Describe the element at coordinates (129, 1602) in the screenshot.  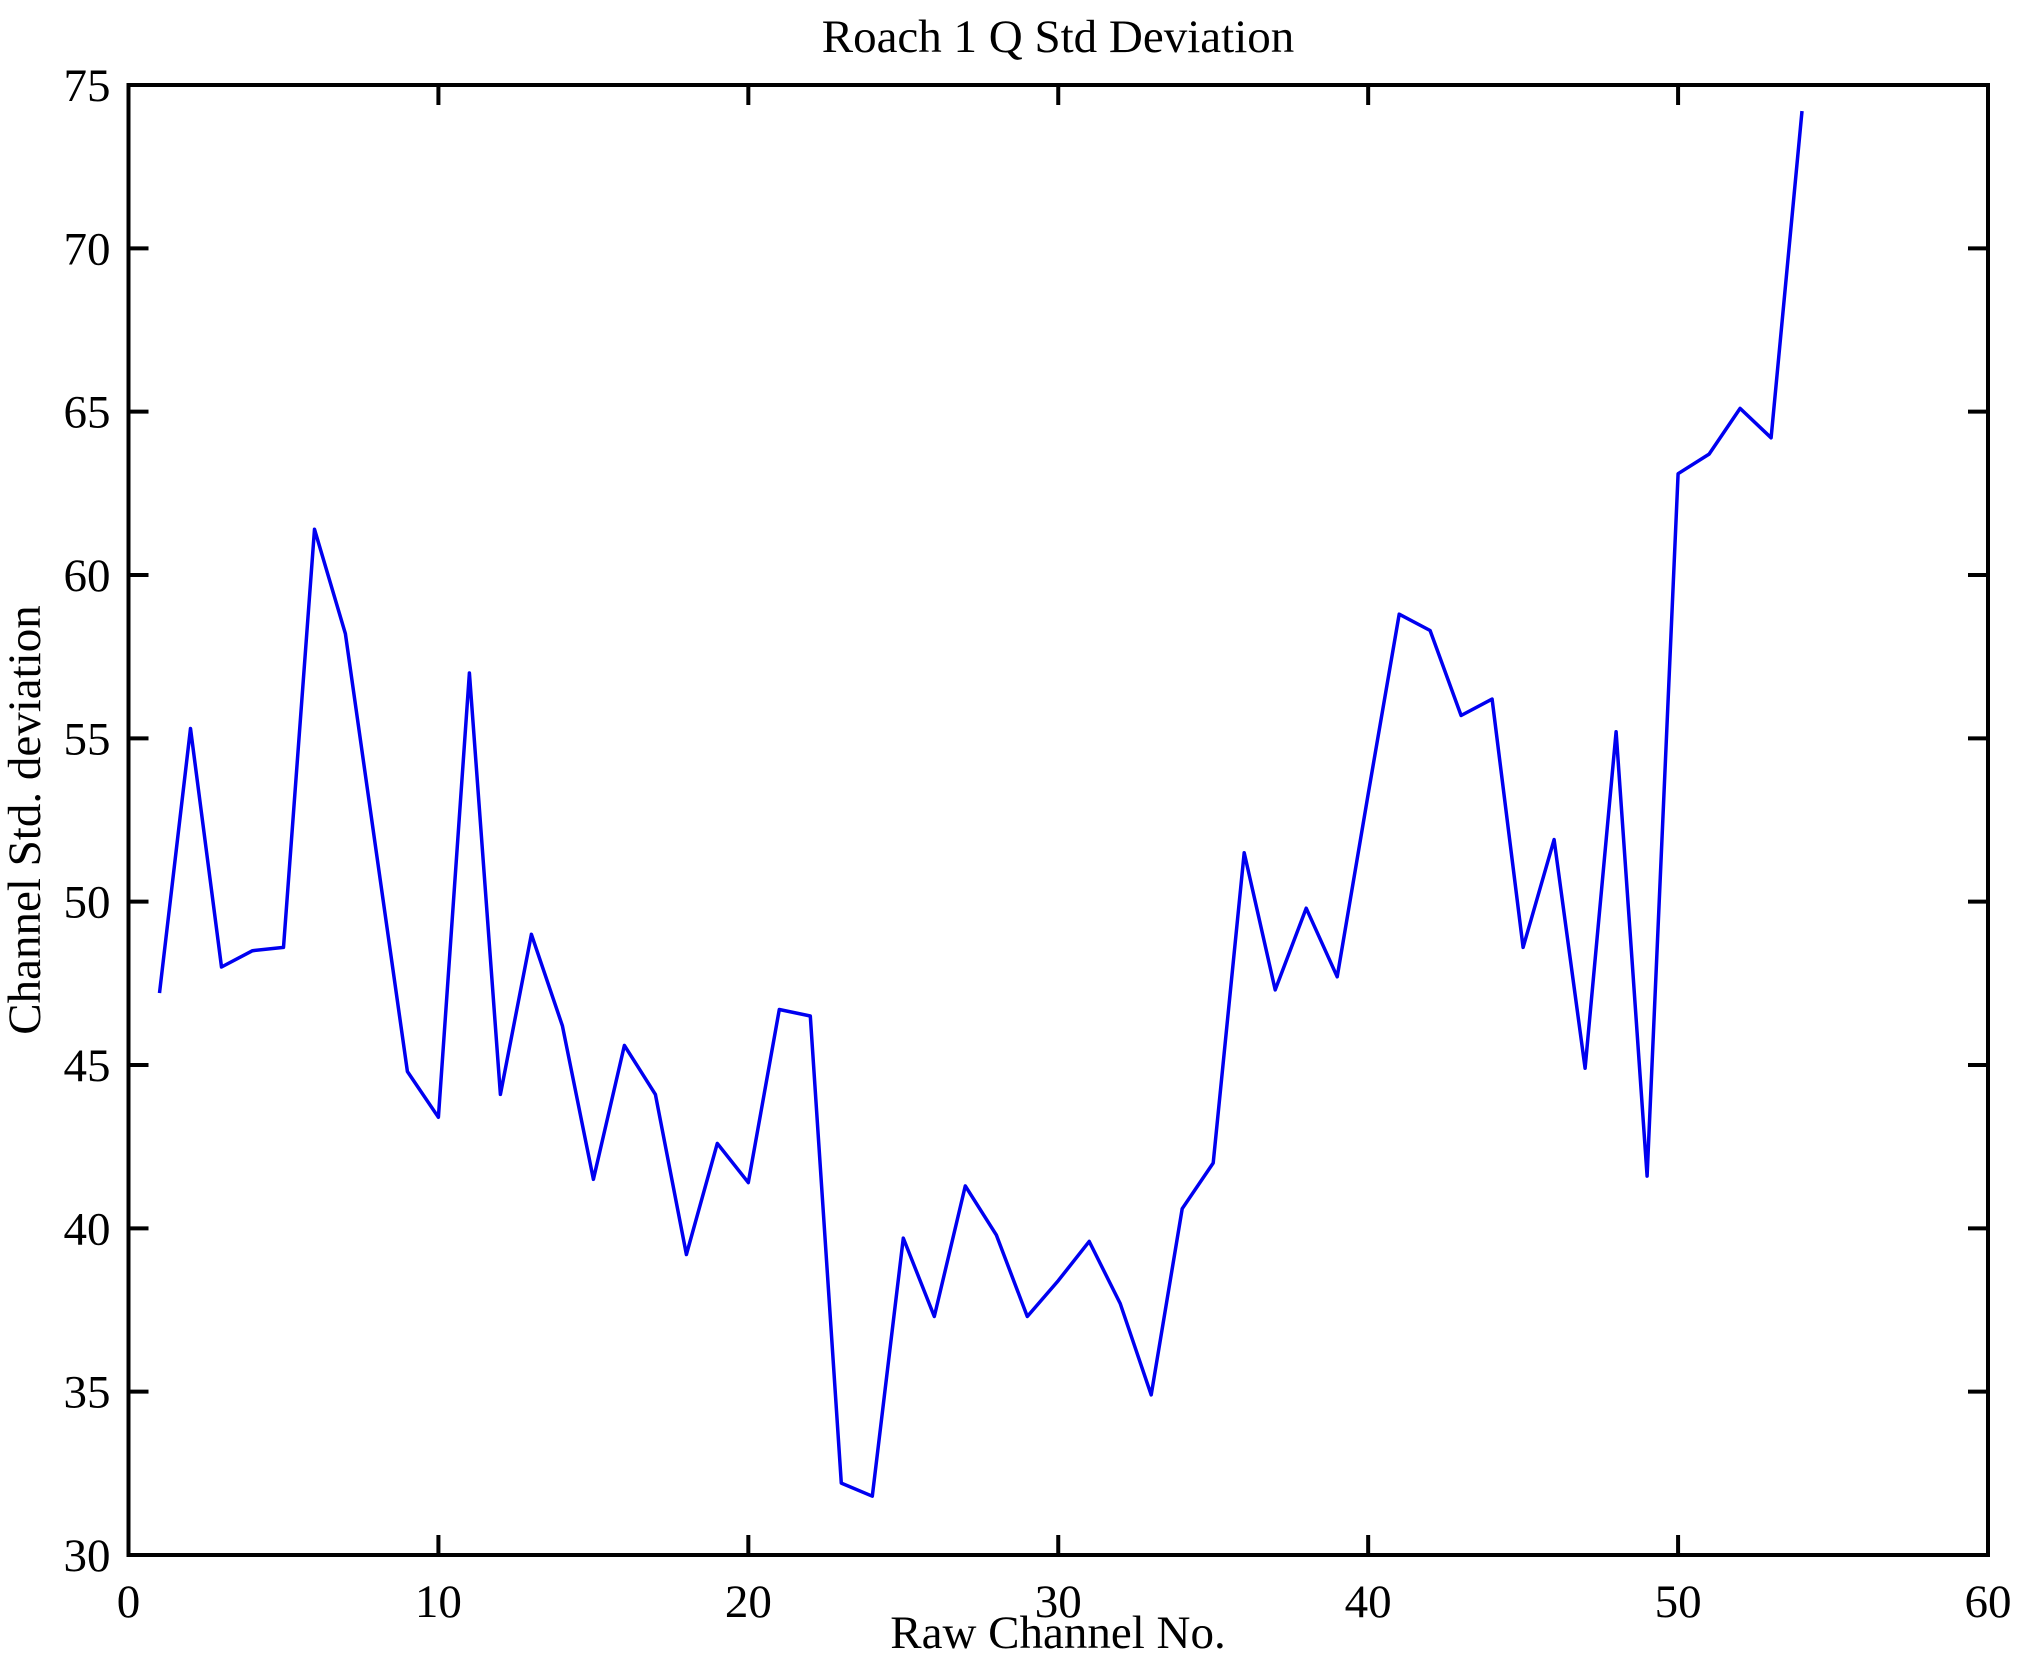
I see `tick-label: 0` at that location.